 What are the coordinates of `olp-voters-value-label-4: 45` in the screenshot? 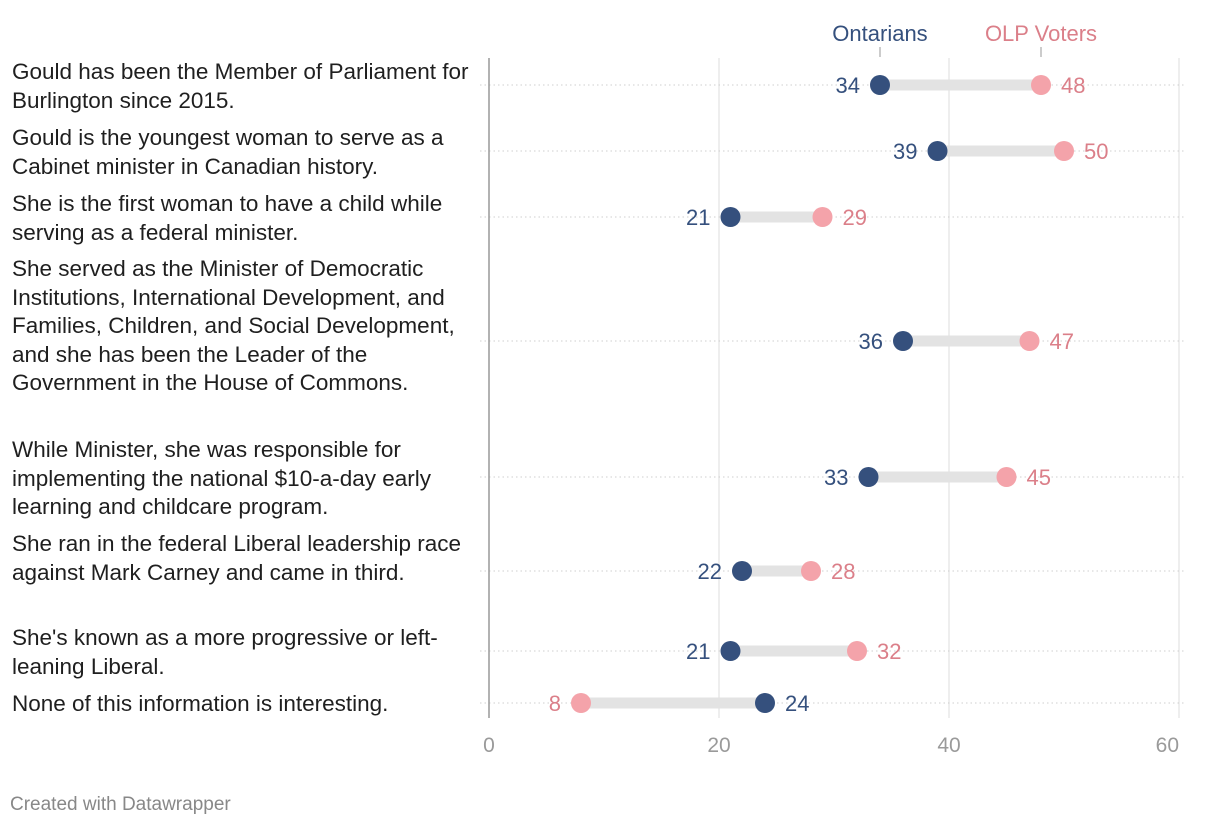 It's located at (1039, 477).